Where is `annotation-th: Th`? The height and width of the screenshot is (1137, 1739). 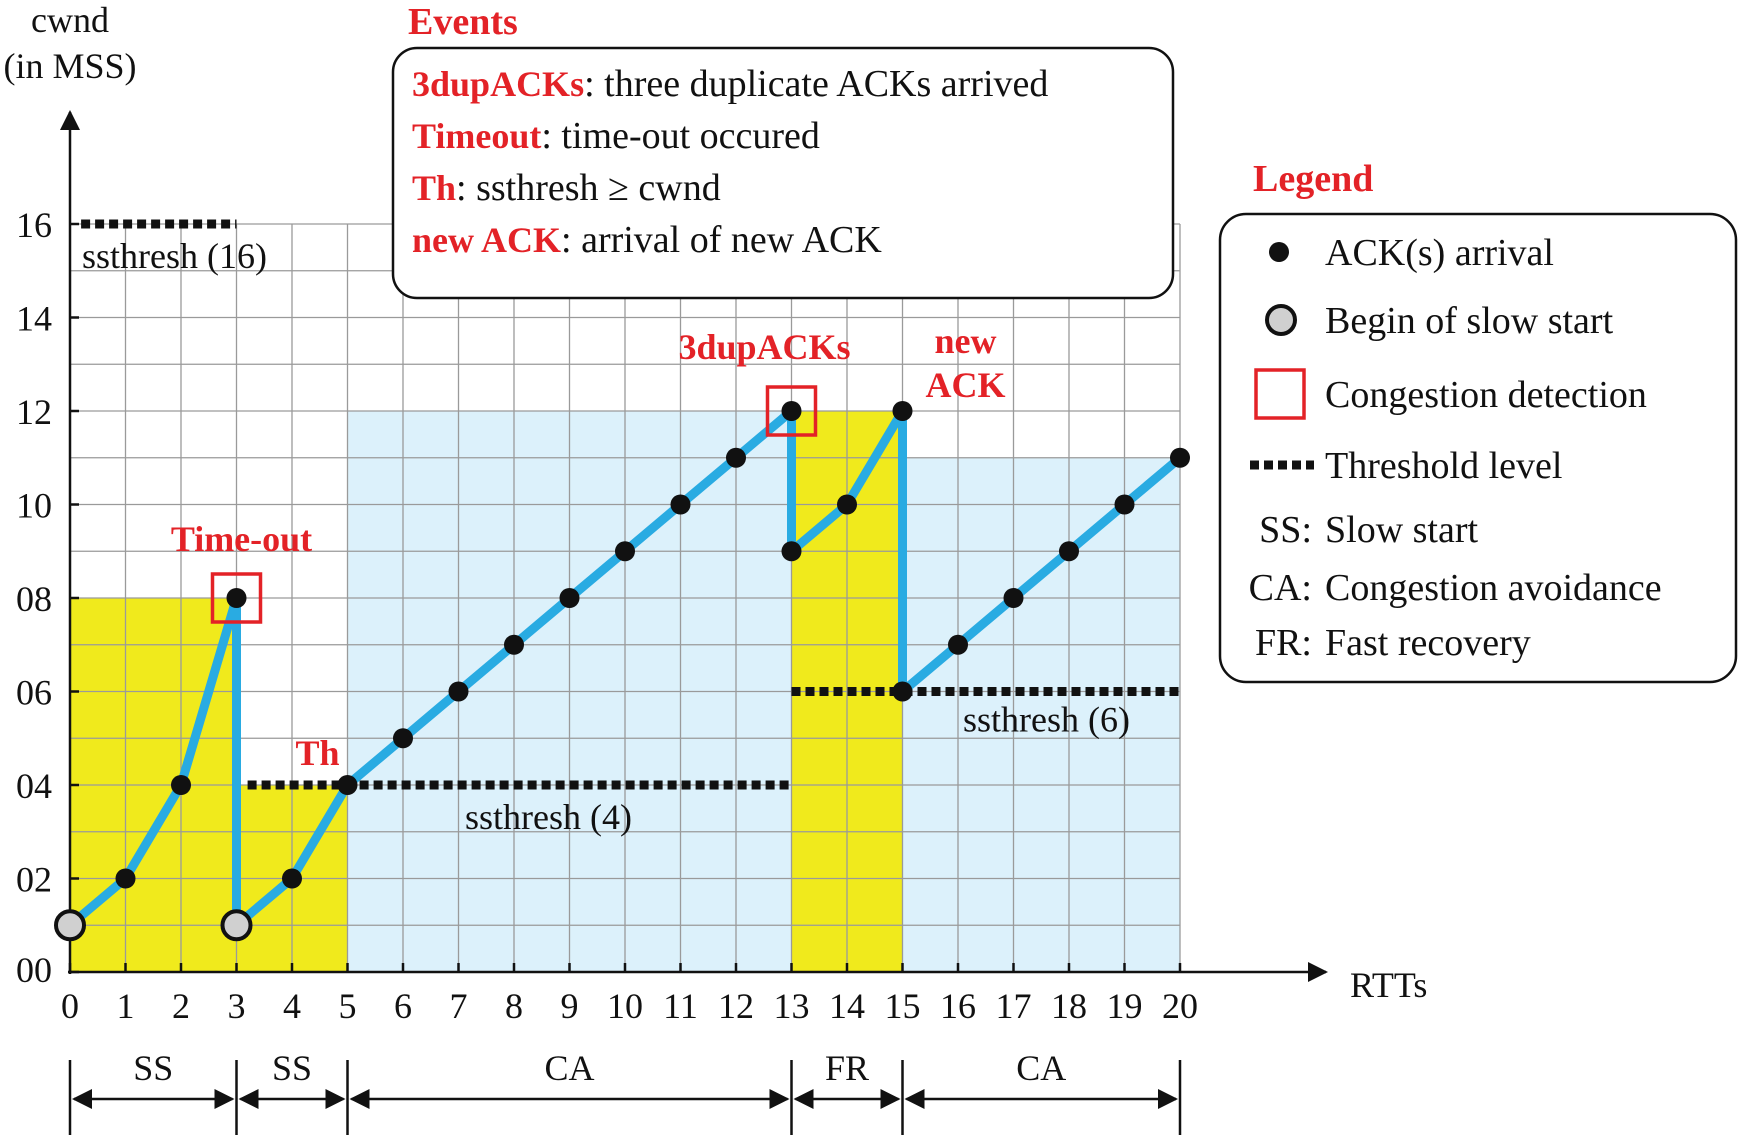
annotation-th: Th is located at coordinates (317, 753).